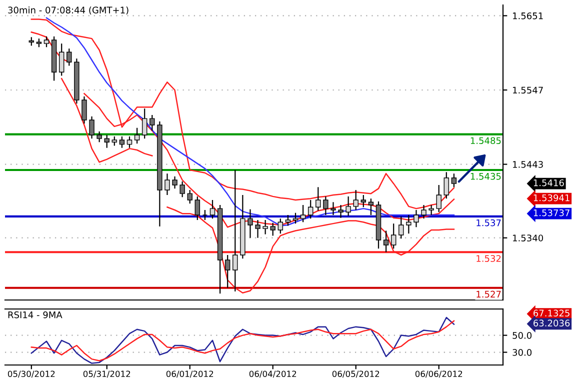 This screenshot has height=380, width=574. What do you see at coordinates (438, 374) in the screenshot?
I see `x-tick-label: 06/06/2012` at bounding box center [438, 374].